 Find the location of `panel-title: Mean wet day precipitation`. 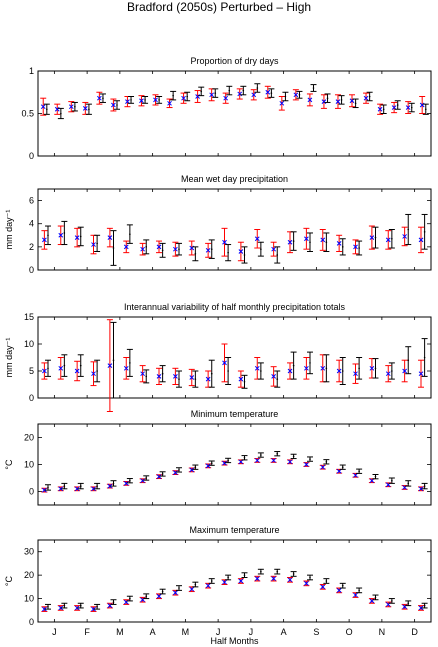

panel-title: Mean wet day precipitation is located at coordinates (234, 179).